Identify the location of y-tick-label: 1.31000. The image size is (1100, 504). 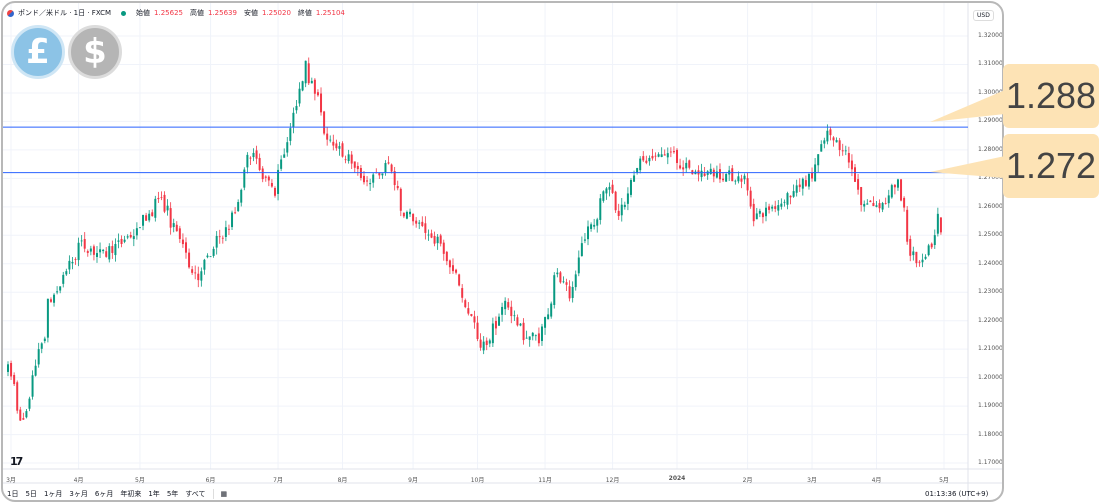
(990, 64).